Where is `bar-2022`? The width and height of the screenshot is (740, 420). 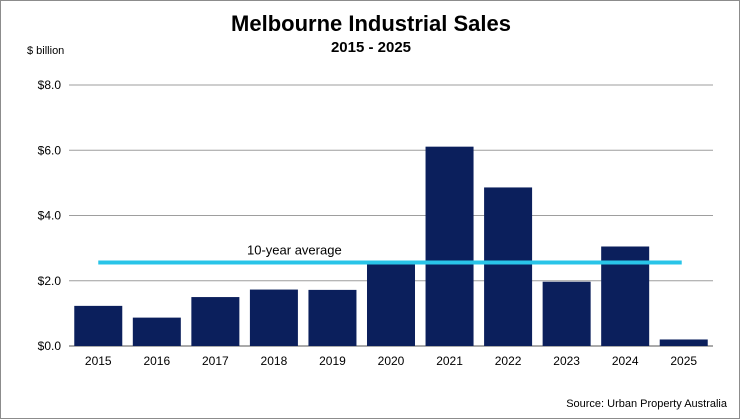
bar-2022 is located at coordinates (508, 266).